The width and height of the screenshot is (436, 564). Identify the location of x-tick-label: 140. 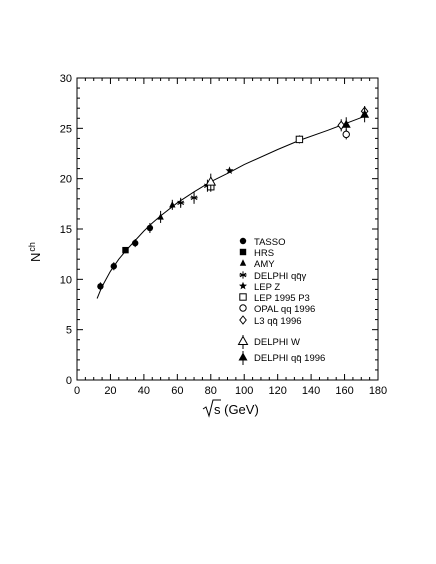
(311, 391).